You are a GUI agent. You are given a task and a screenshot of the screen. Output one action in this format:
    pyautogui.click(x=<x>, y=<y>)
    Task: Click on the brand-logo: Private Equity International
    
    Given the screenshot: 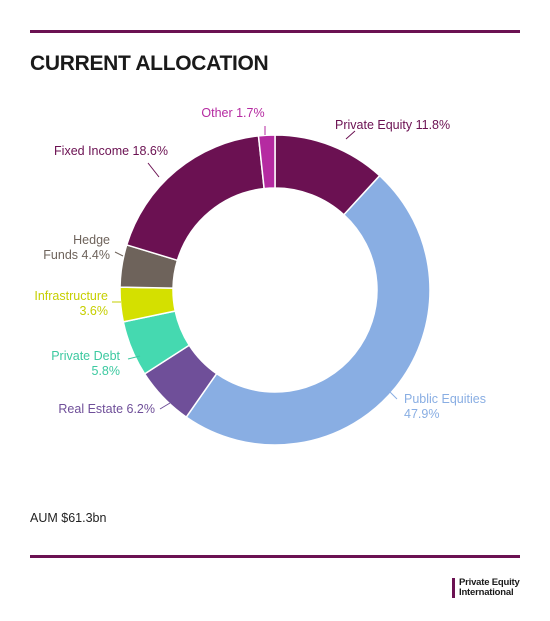 What is the action you would take?
    pyautogui.click(x=486, y=588)
    